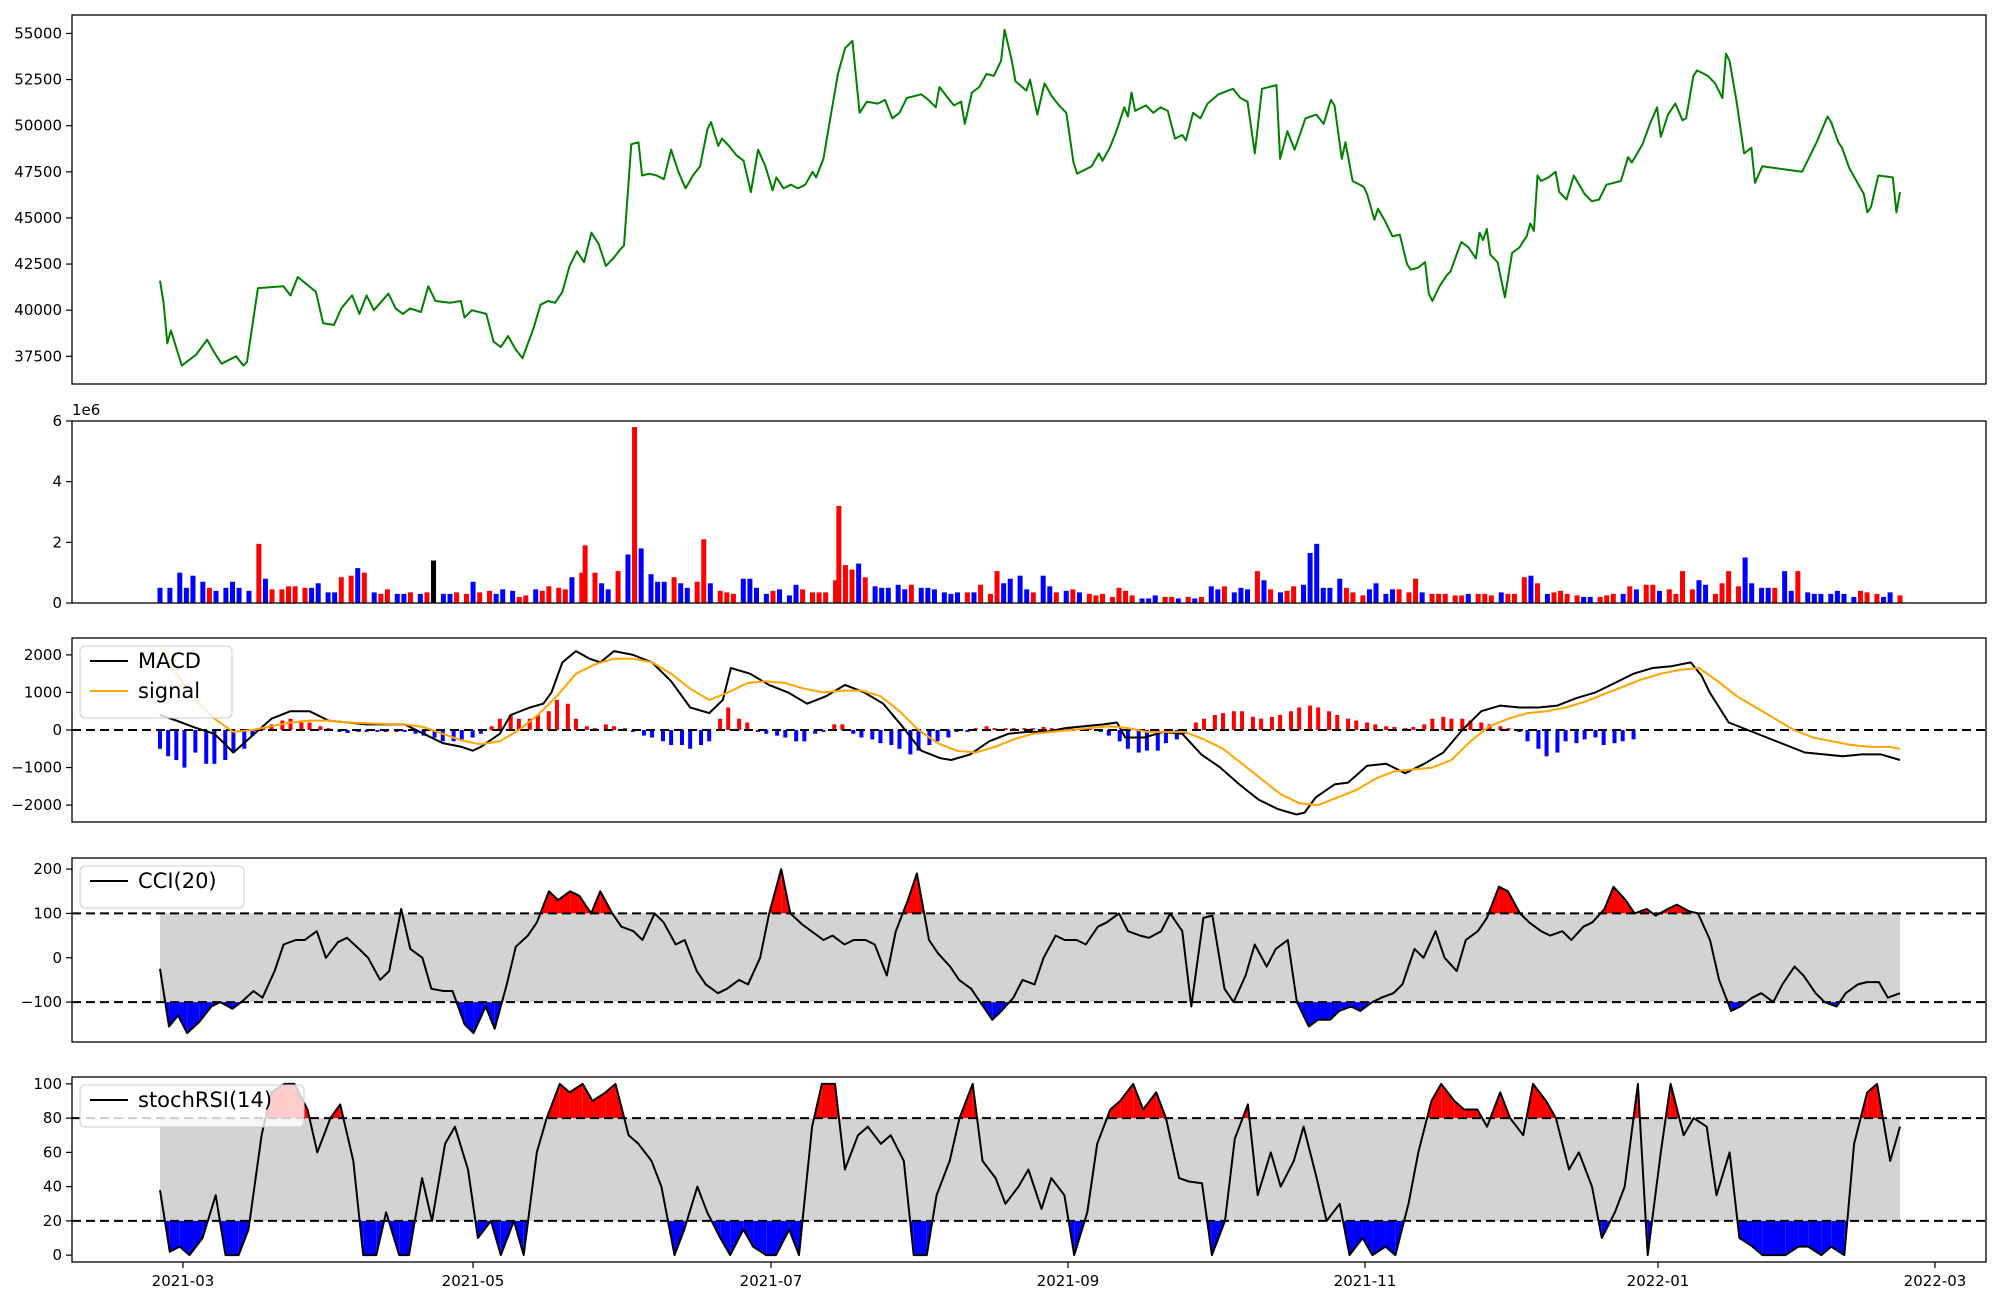  Describe the element at coordinates (47, 913) in the screenshot. I see `y-tick-label: 100` at that location.